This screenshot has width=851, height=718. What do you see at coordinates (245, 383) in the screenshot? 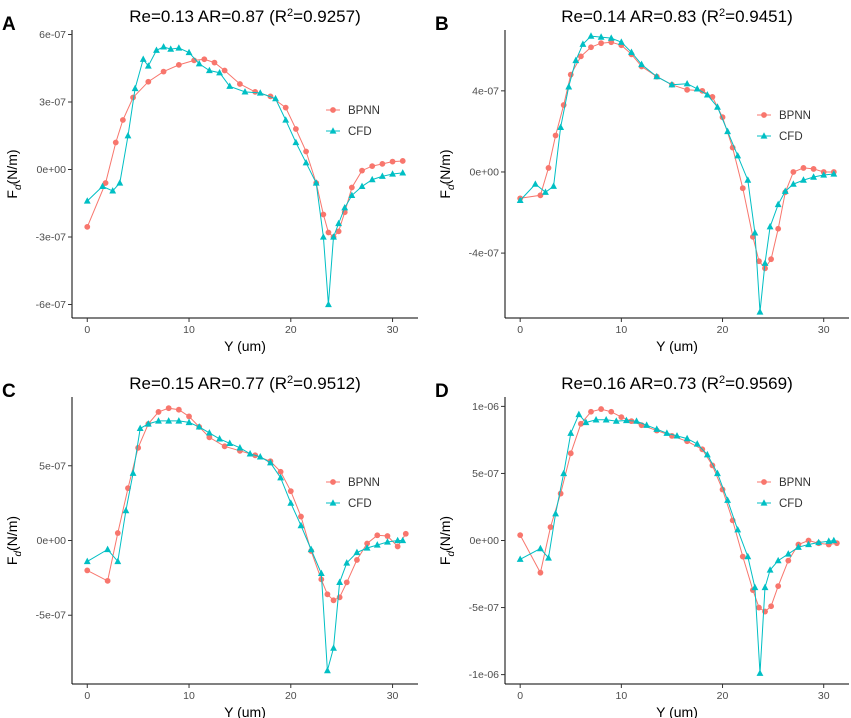
I see `chart-title: Re=0.15 AR=0.77 (R2=0.9512)` at bounding box center [245, 383].